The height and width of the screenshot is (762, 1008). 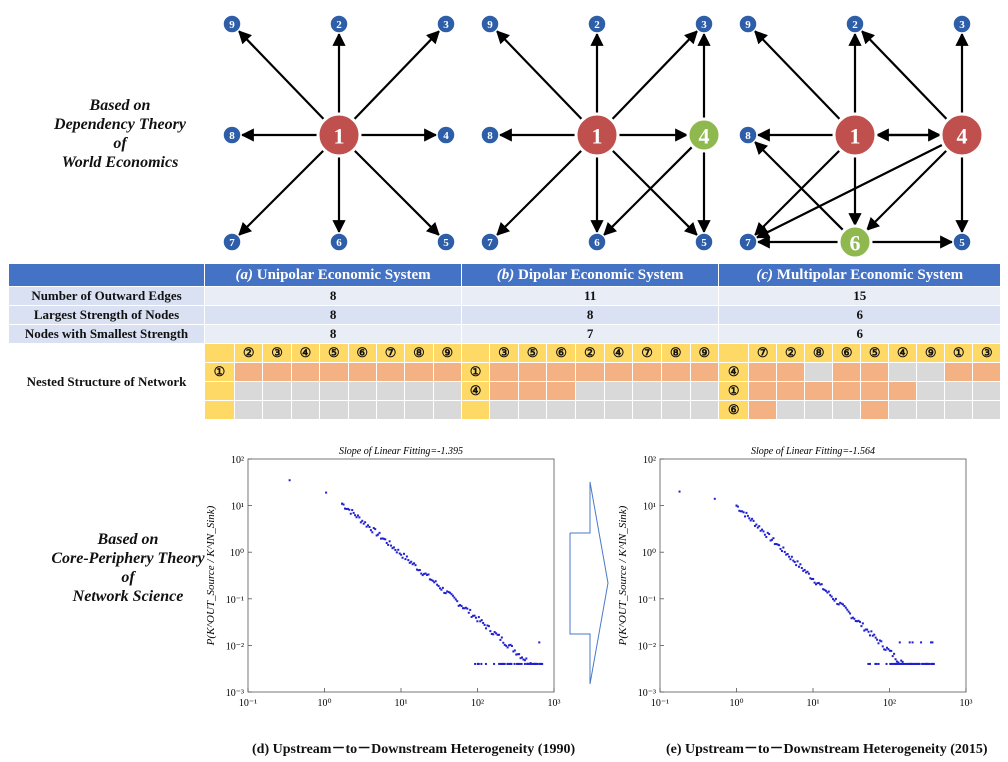 I want to click on metric-label: Nodes with Smallest Strength, so click(x=106, y=334).